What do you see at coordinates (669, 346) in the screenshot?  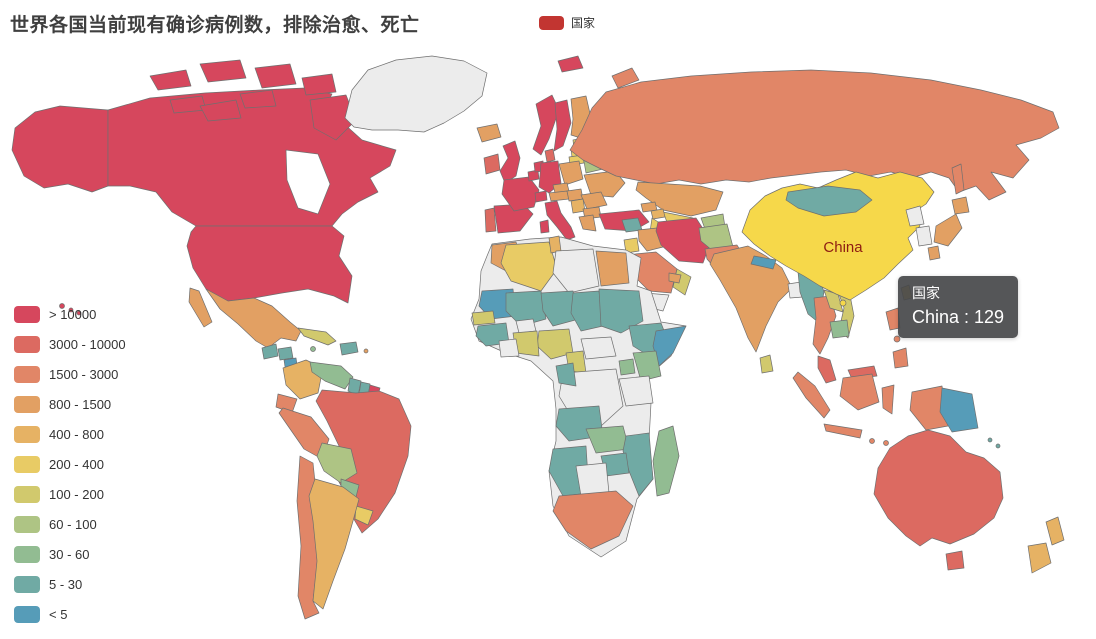 I see `region-somalia` at bounding box center [669, 346].